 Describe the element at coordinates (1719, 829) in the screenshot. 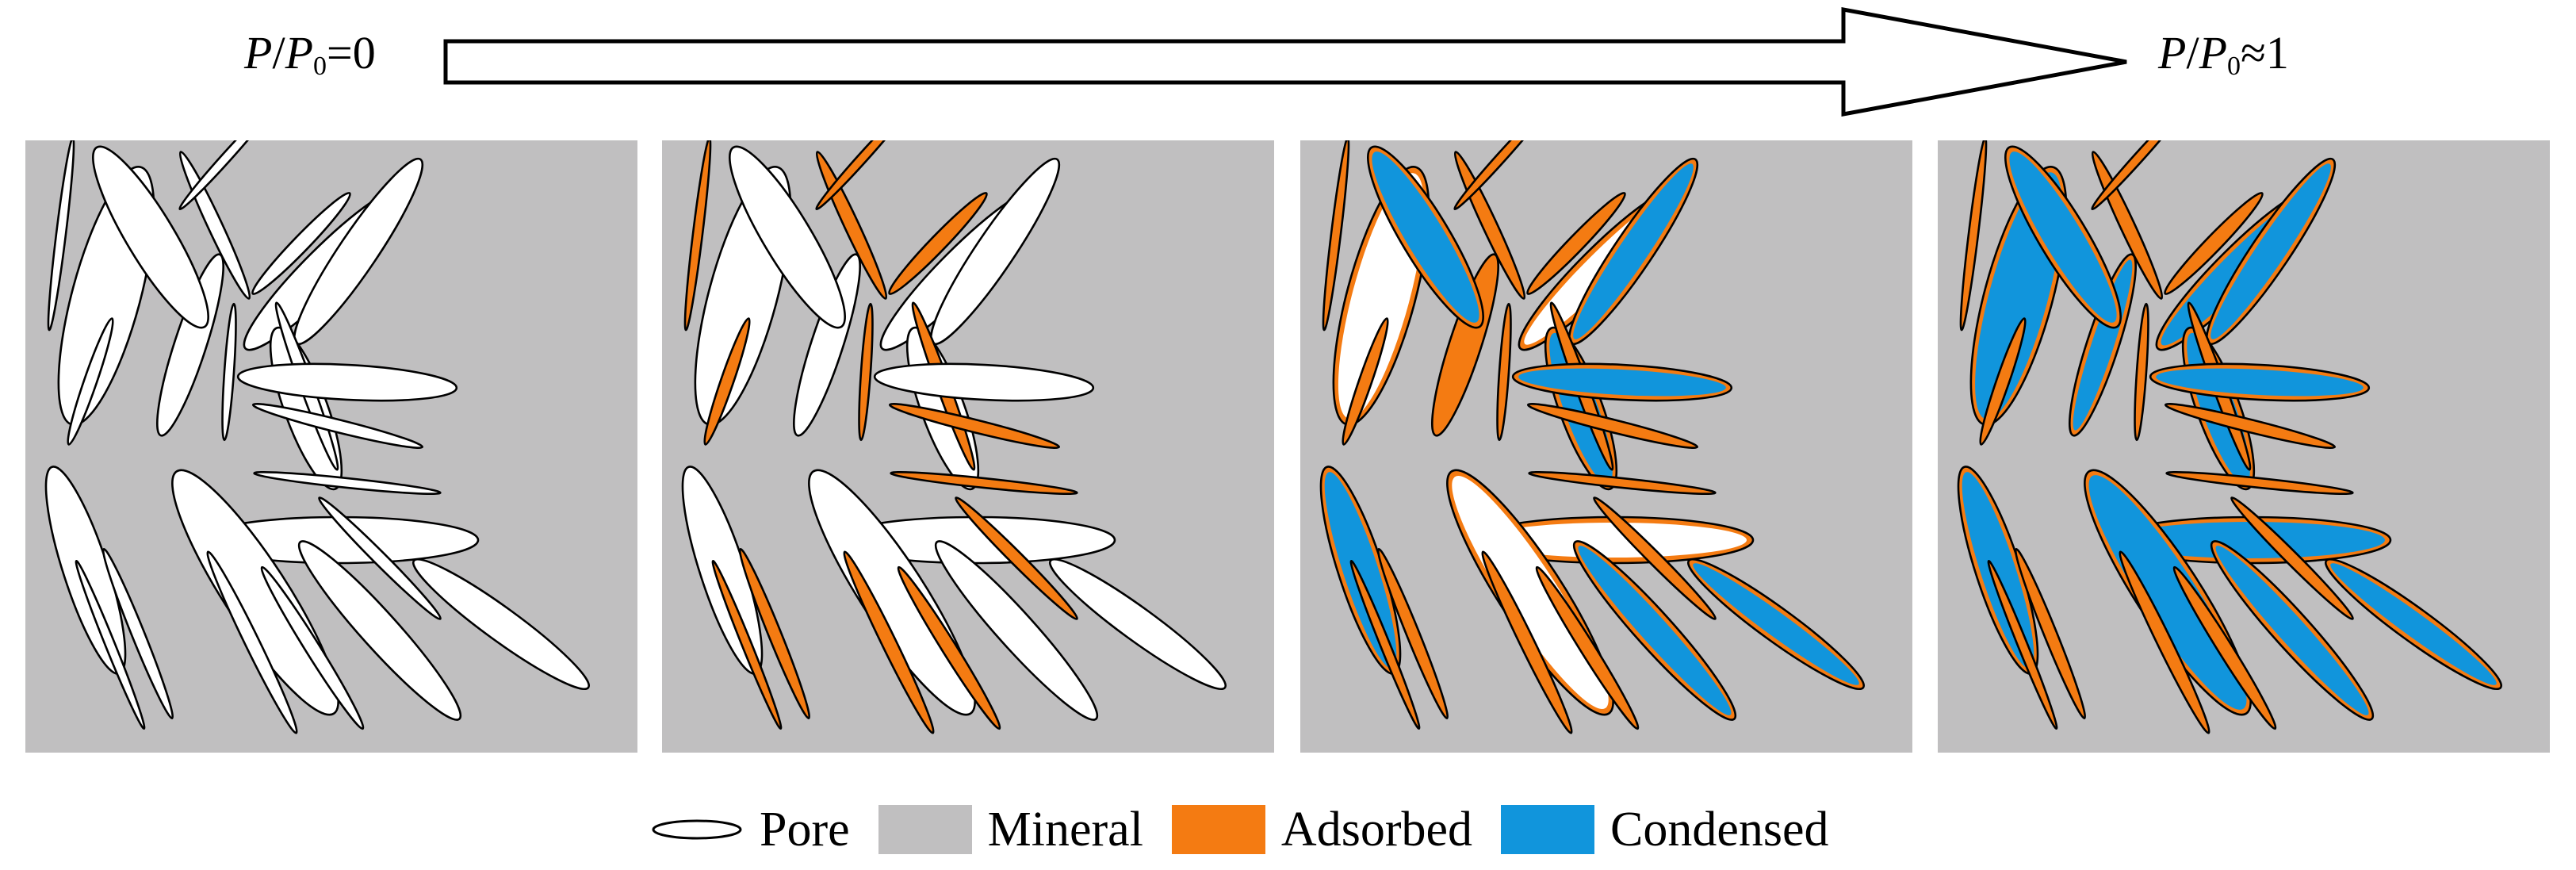

I see `legend-label-condensed: Condensed` at that location.